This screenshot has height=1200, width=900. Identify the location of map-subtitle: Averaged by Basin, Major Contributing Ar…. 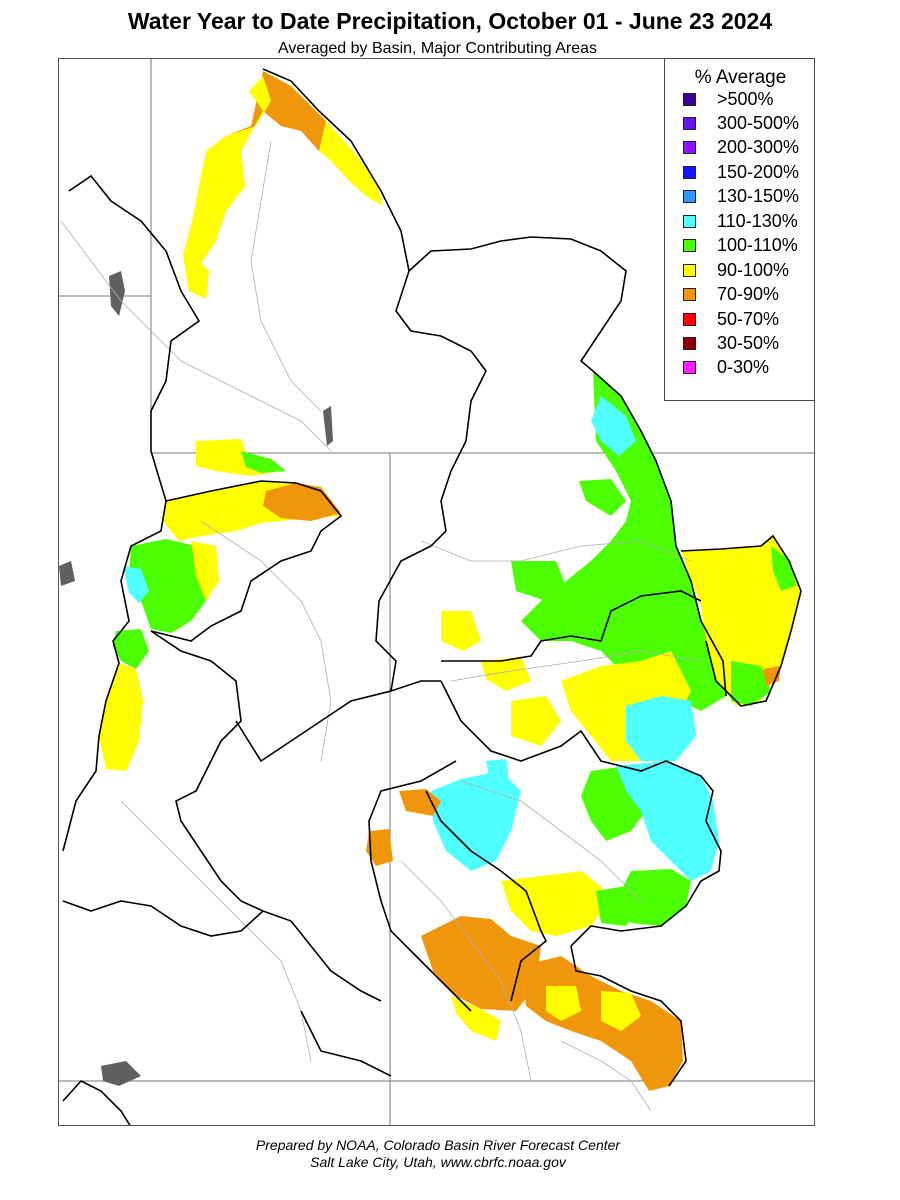
(437, 48).